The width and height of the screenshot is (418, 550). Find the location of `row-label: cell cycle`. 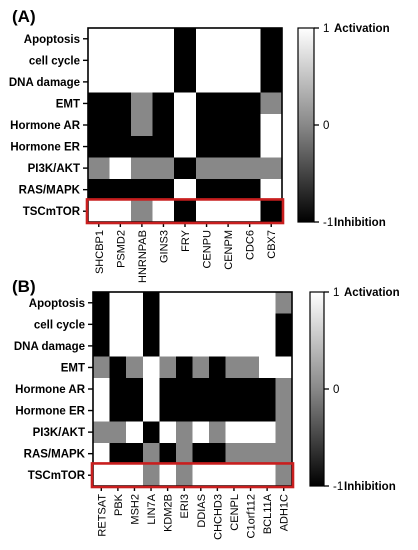

row-label: cell cycle is located at coordinates (54, 61).